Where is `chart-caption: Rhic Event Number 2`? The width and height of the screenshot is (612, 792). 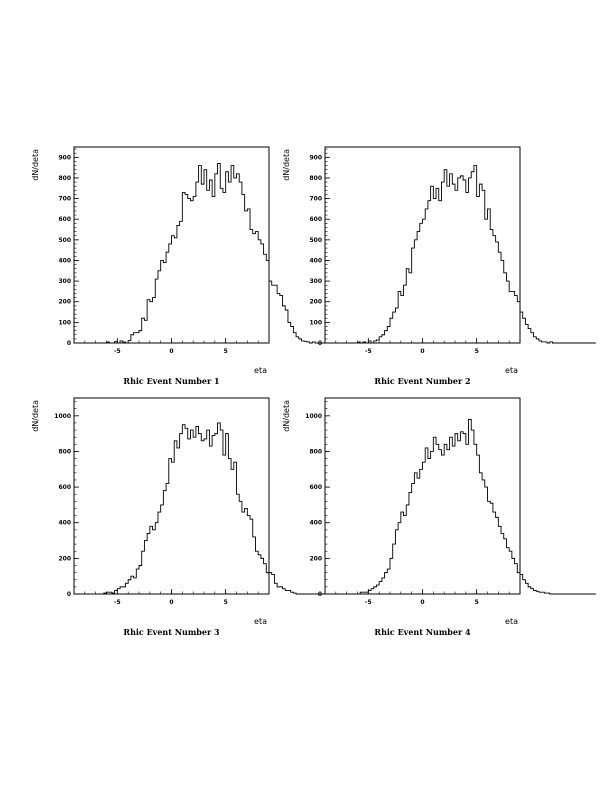 chart-caption: Rhic Event Number 2 is located at coordinates (422, 381).